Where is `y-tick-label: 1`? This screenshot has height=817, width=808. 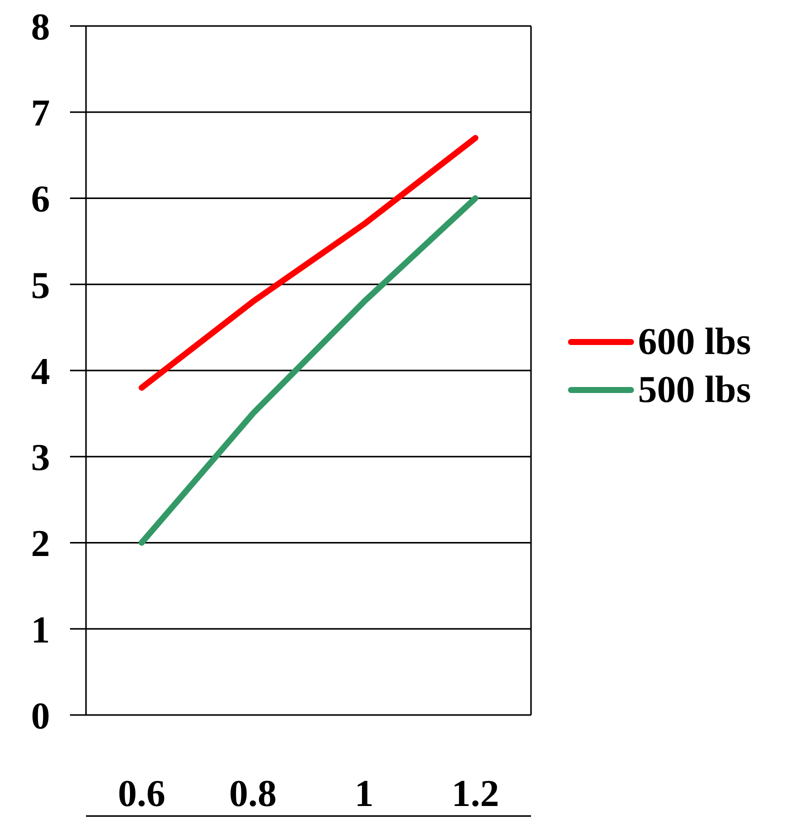 y-tick-label: 1 is located at coordinates (40, 630).